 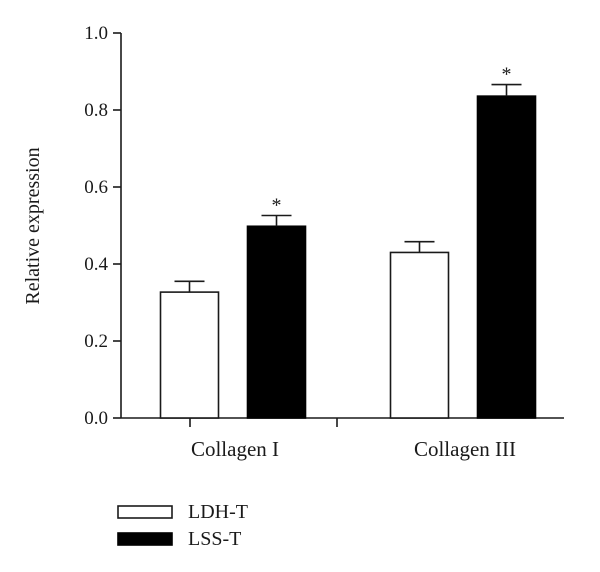 What do you see at coordinates (96, 418) in the screenshot?
I see `y-tick-label: 0.0` at bounding box center [96, 418].